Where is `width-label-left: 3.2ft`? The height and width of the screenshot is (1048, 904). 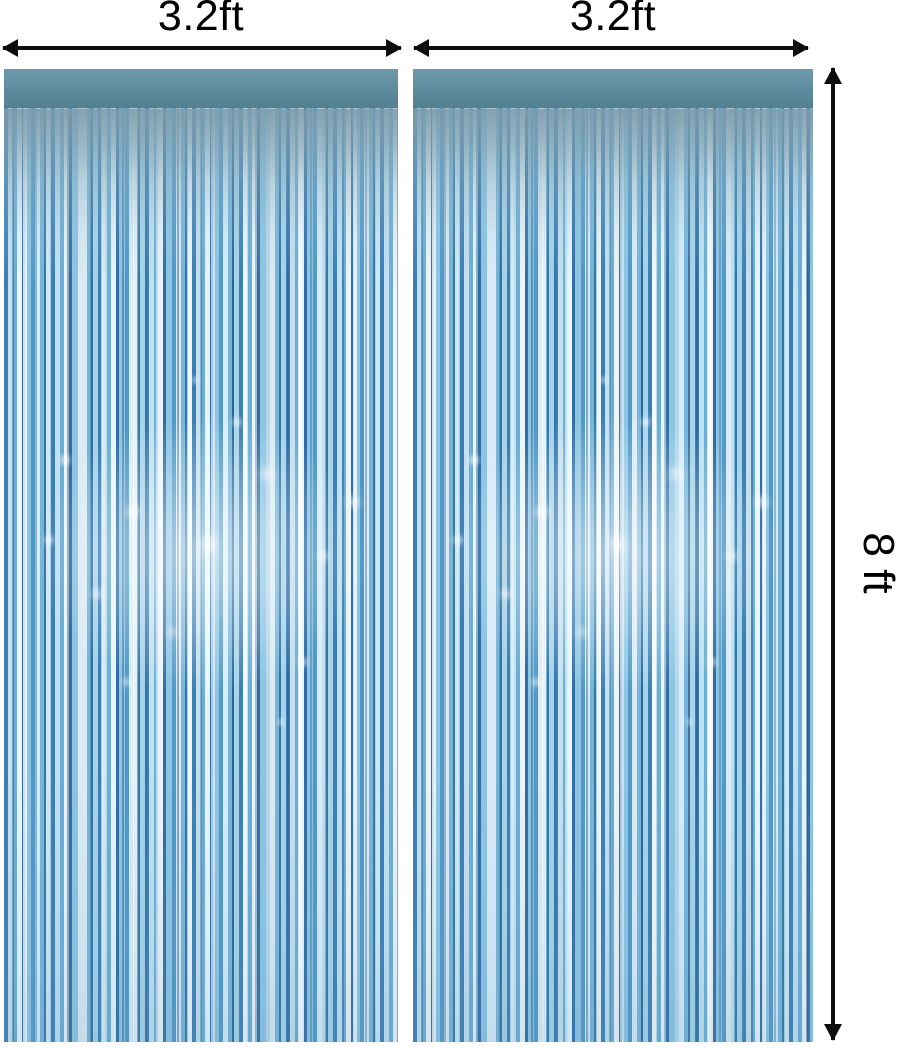
width-label-left: 3.2ft is located at coordinates (201, 20).